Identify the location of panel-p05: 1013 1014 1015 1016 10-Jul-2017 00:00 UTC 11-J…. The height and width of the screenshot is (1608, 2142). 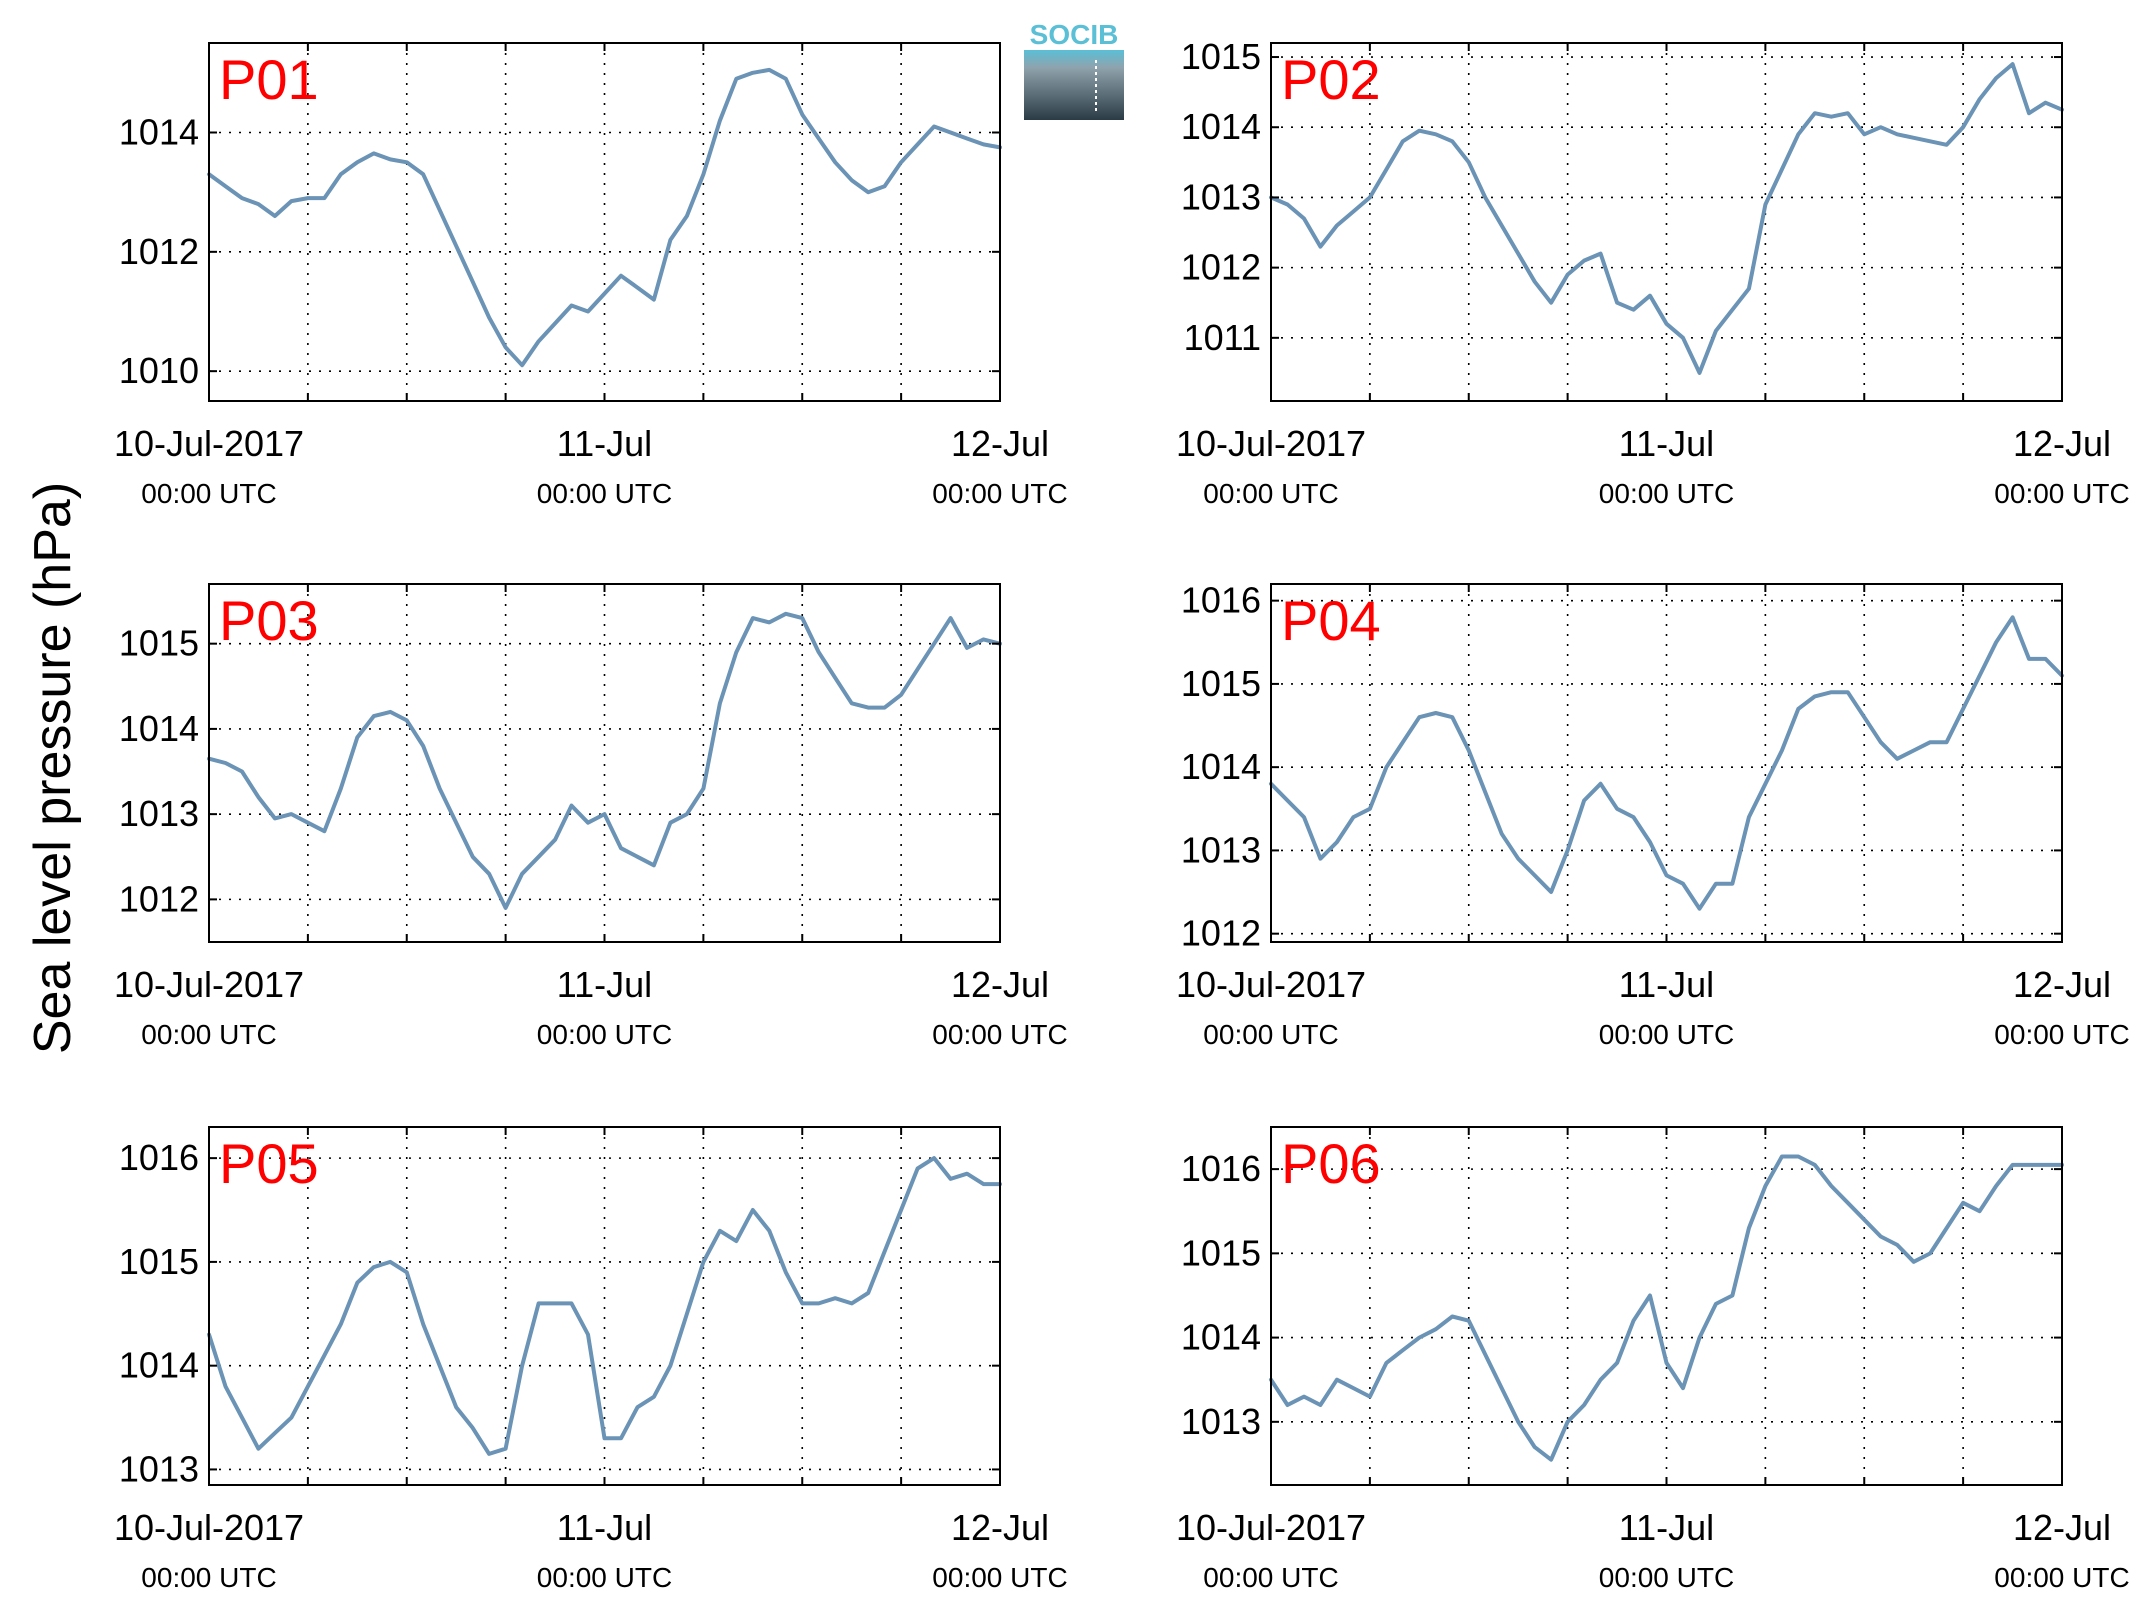
(591, 1359).